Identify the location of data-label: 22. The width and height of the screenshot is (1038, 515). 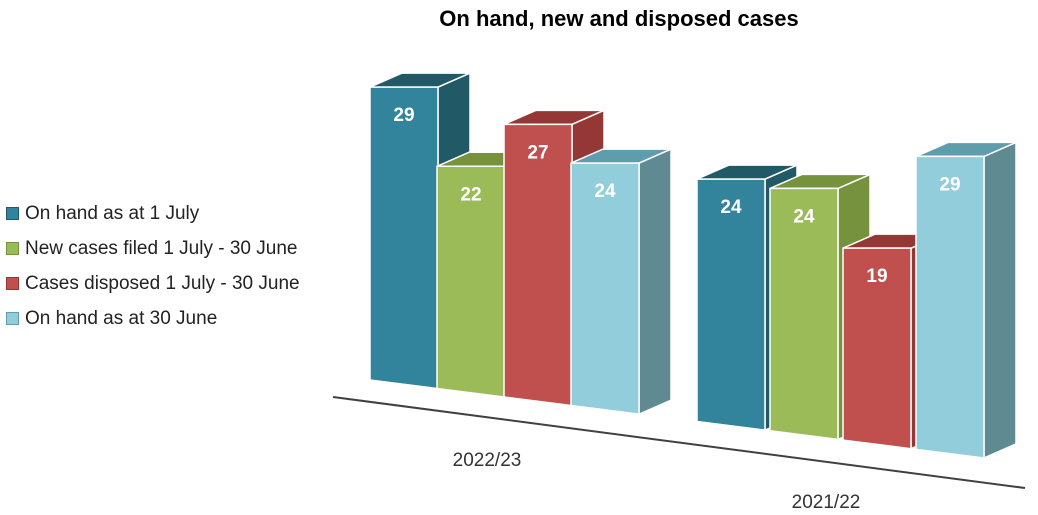
(470, 194).